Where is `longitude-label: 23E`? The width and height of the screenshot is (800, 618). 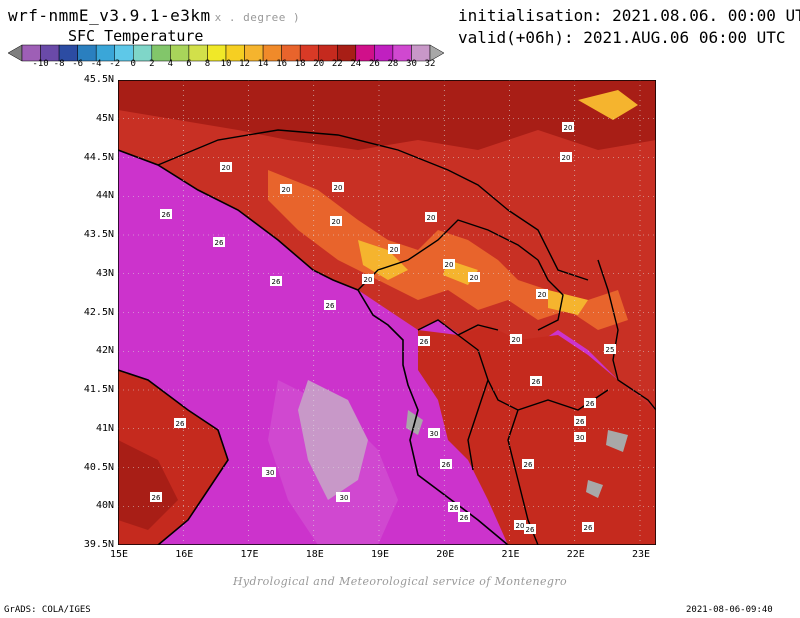 longitude-label: 23E is located at coordinates (641, 554).